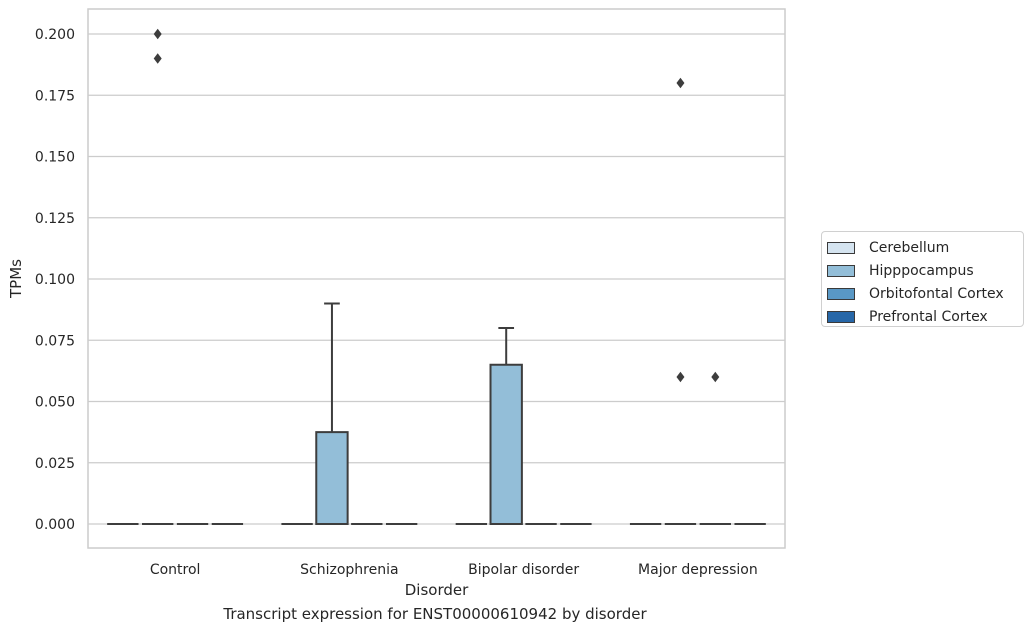 Image resolution: width=1033 pixels, height=634 pixels. What do you see at coordinates (55, 341) in the screenshot?
I see `y-tick-label: 0.075` at bounding box center [55, 341].